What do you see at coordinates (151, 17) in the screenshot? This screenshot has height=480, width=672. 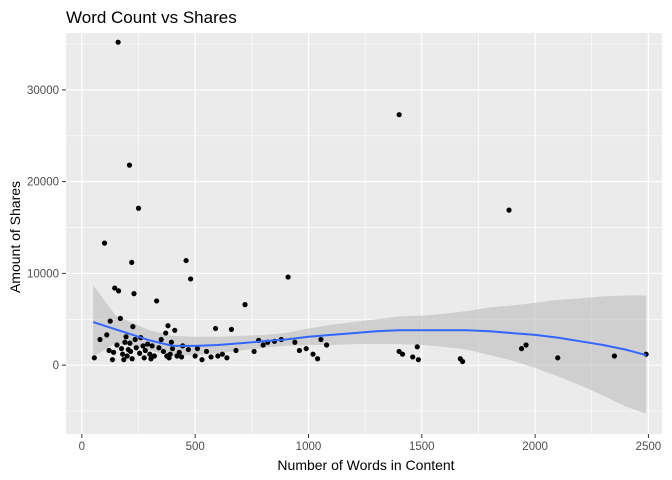 I see `chart-title: Word Count vs Shares` at bounding box center [151, 17].